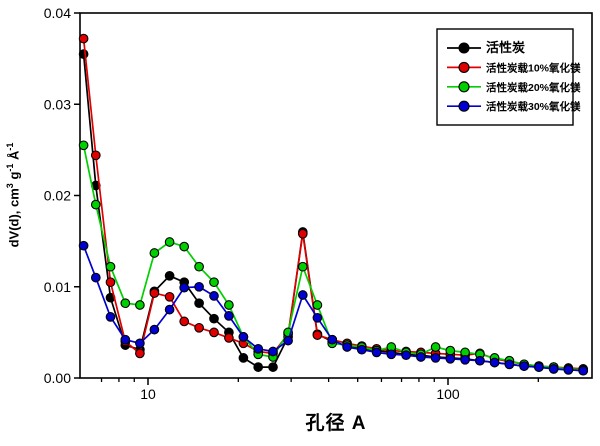 This screenshot has height=446, width=600. I want to click on y-axis-title: dV(d), cm3 g-1 Å-1, so click(14, 195).